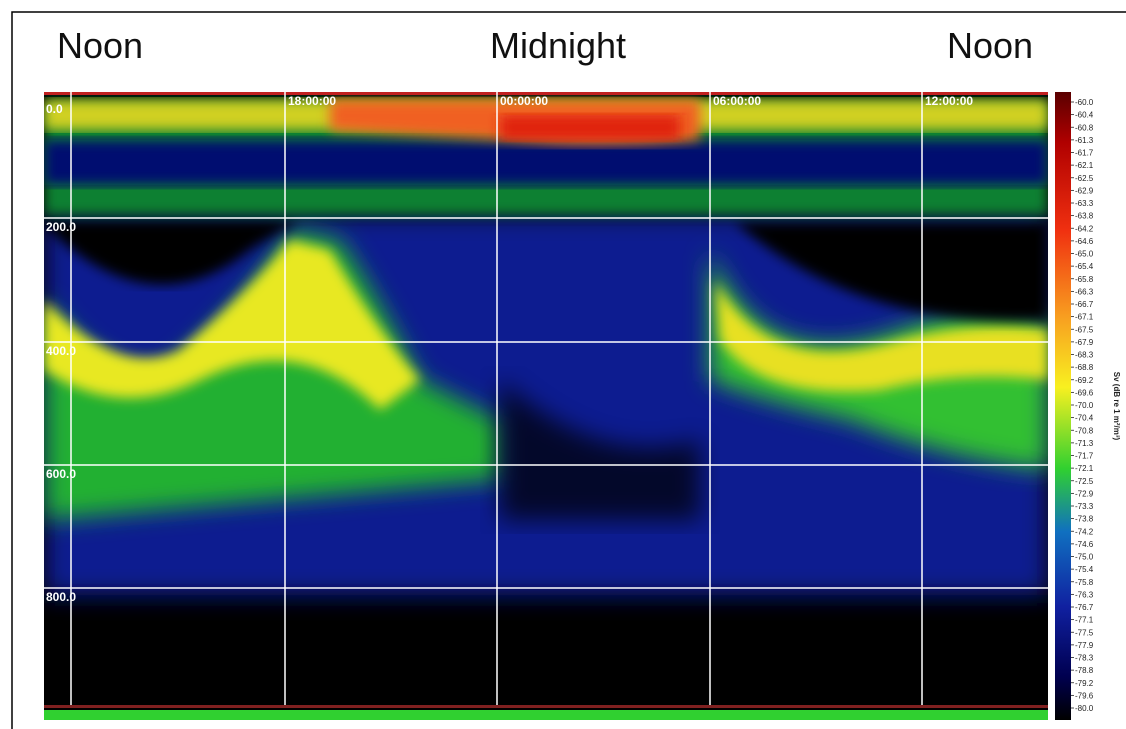 The width and height of the screenshot is (1126, 729). I want to click on colorbar-label: -67.9, so click(1084, 342).